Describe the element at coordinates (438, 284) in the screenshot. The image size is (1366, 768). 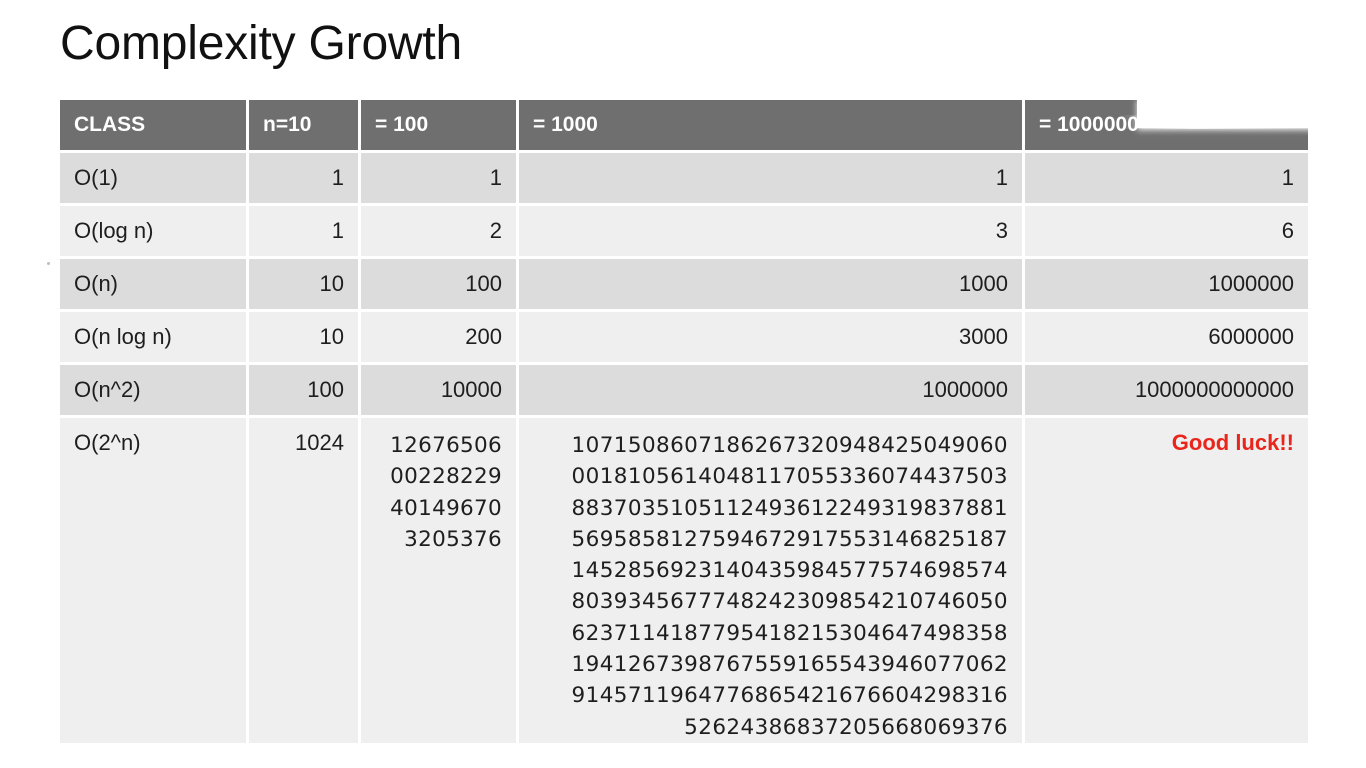
I see `cell-n100: 100` at that location.